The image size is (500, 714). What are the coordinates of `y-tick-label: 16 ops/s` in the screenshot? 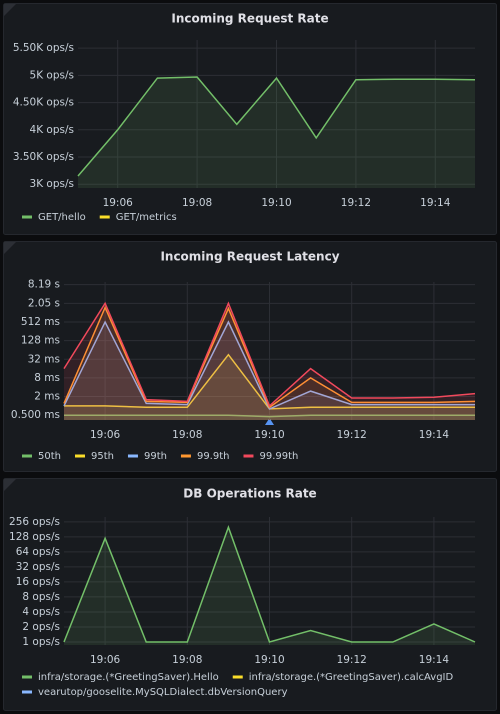 It's located at (38, 582).